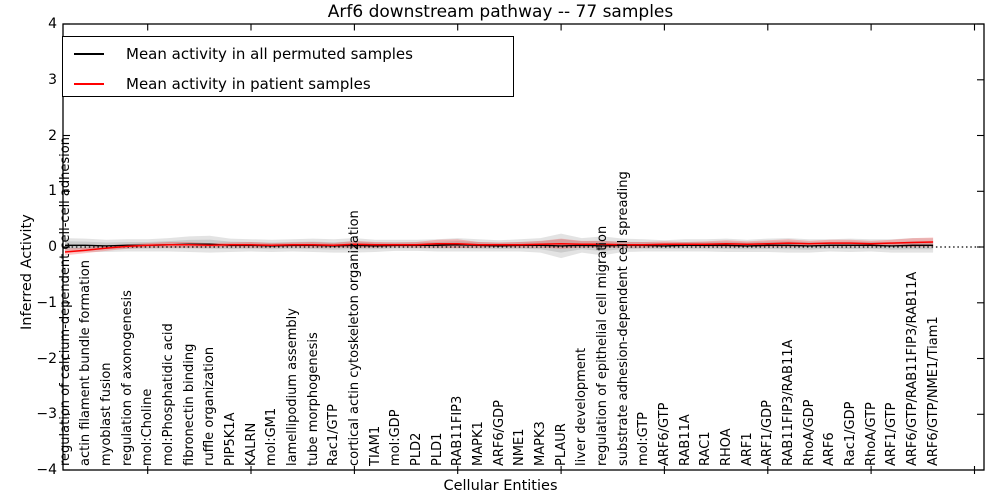 The height and width of the screenshot is (500, 1000). Describe the element at coordinates (933, 391) in the screenshot. I see `x-category-label: ARF6/GTP/NME1/Tiam1` at that location.